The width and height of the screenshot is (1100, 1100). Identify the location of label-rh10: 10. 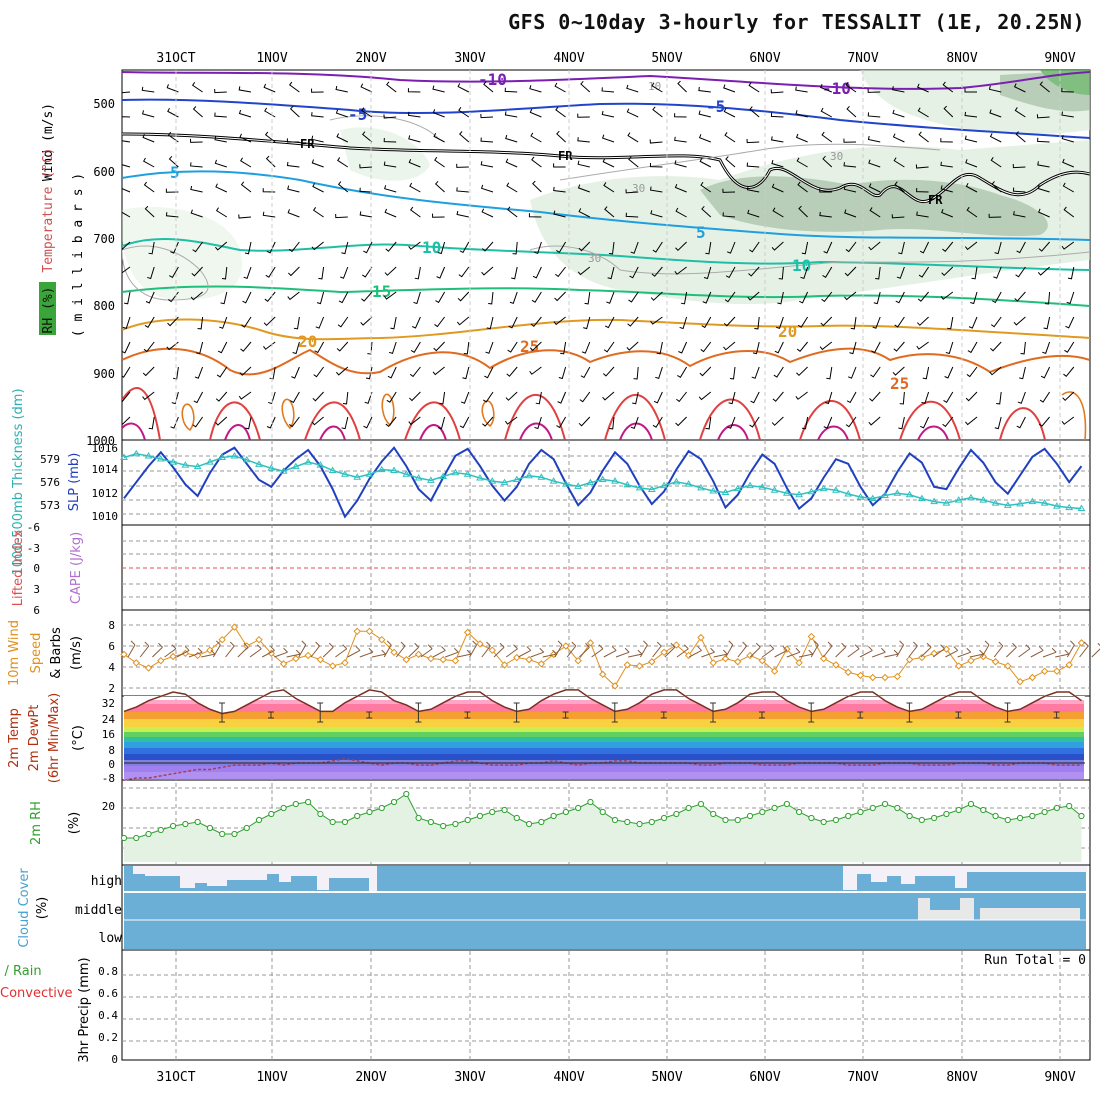
(654, 86).